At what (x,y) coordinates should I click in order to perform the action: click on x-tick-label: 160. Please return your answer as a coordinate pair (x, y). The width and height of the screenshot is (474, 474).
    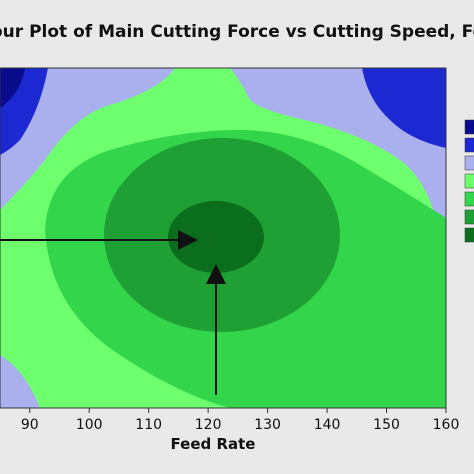
    Looking at the image, I should click on (446, 425).